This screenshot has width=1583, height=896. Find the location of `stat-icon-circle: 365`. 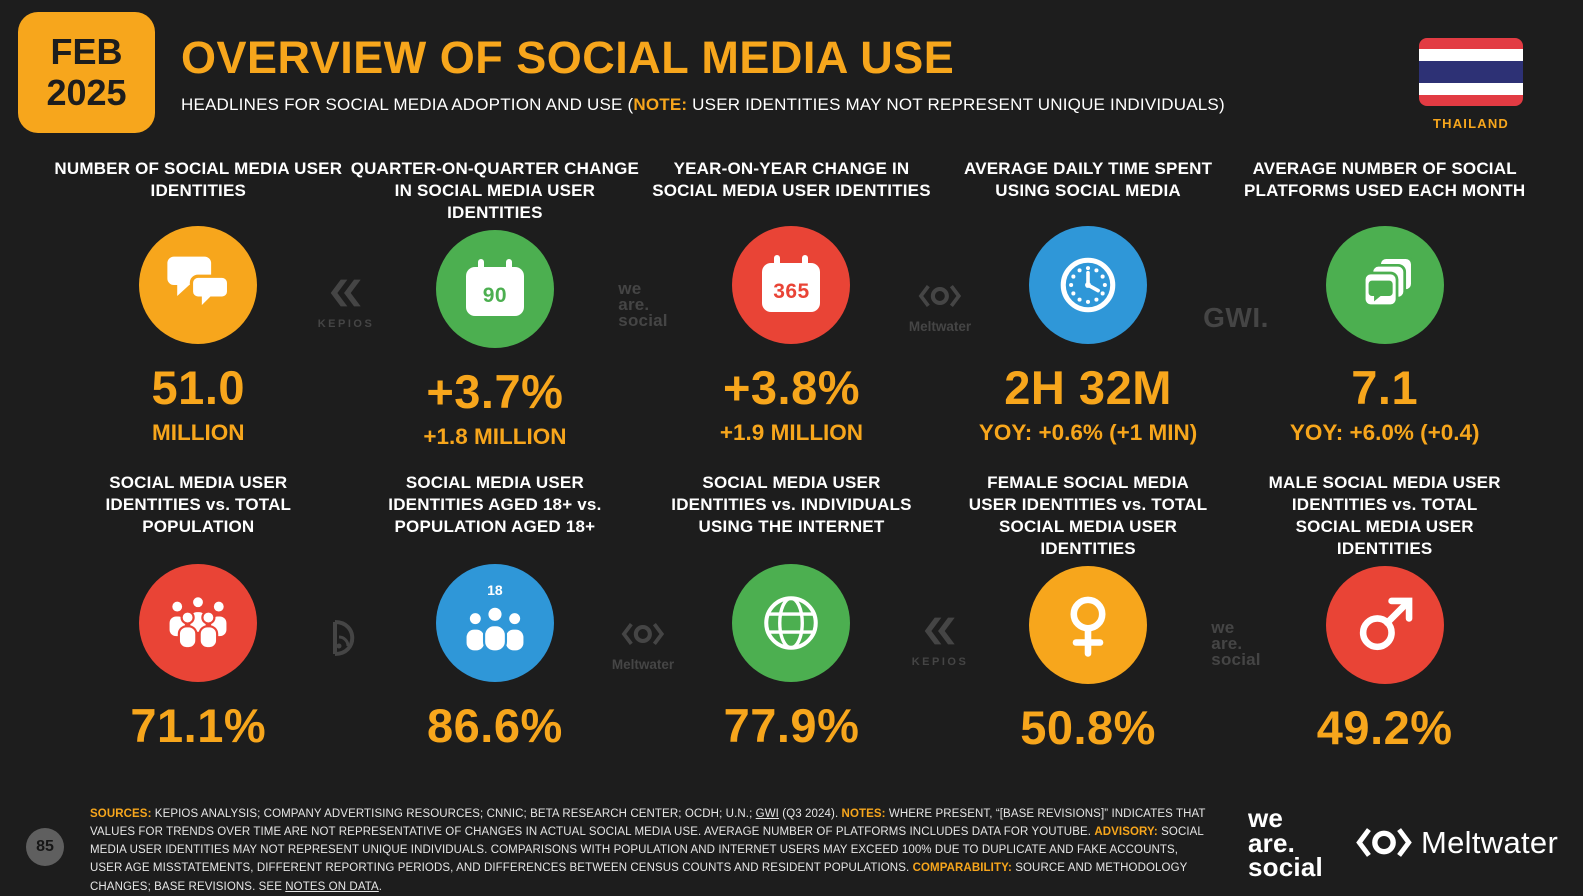

stat-icon-circle: 365 is located at coordinates (791, 285).